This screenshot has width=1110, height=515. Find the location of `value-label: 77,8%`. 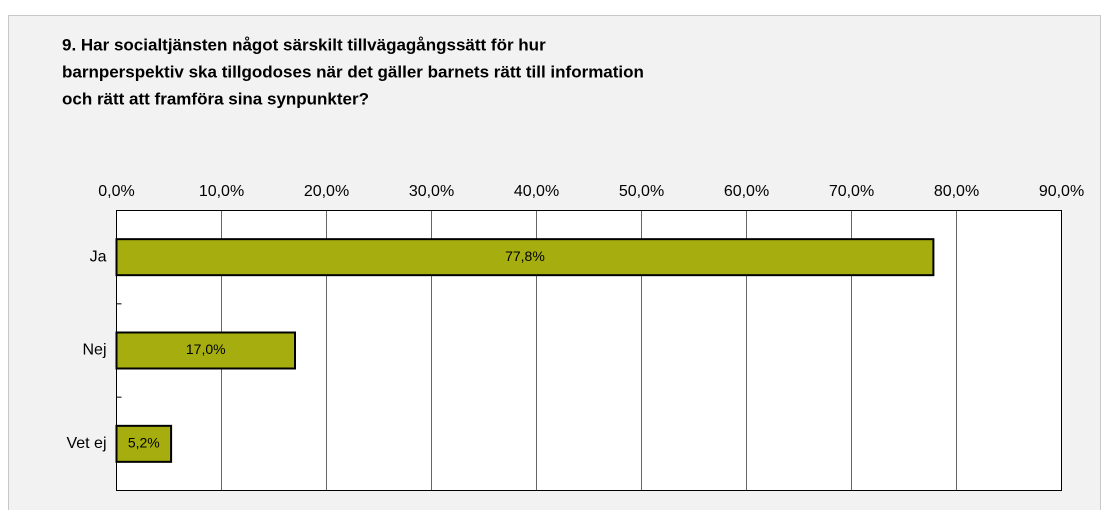

value-label: 77,8% is located at coordinates (525, 256).